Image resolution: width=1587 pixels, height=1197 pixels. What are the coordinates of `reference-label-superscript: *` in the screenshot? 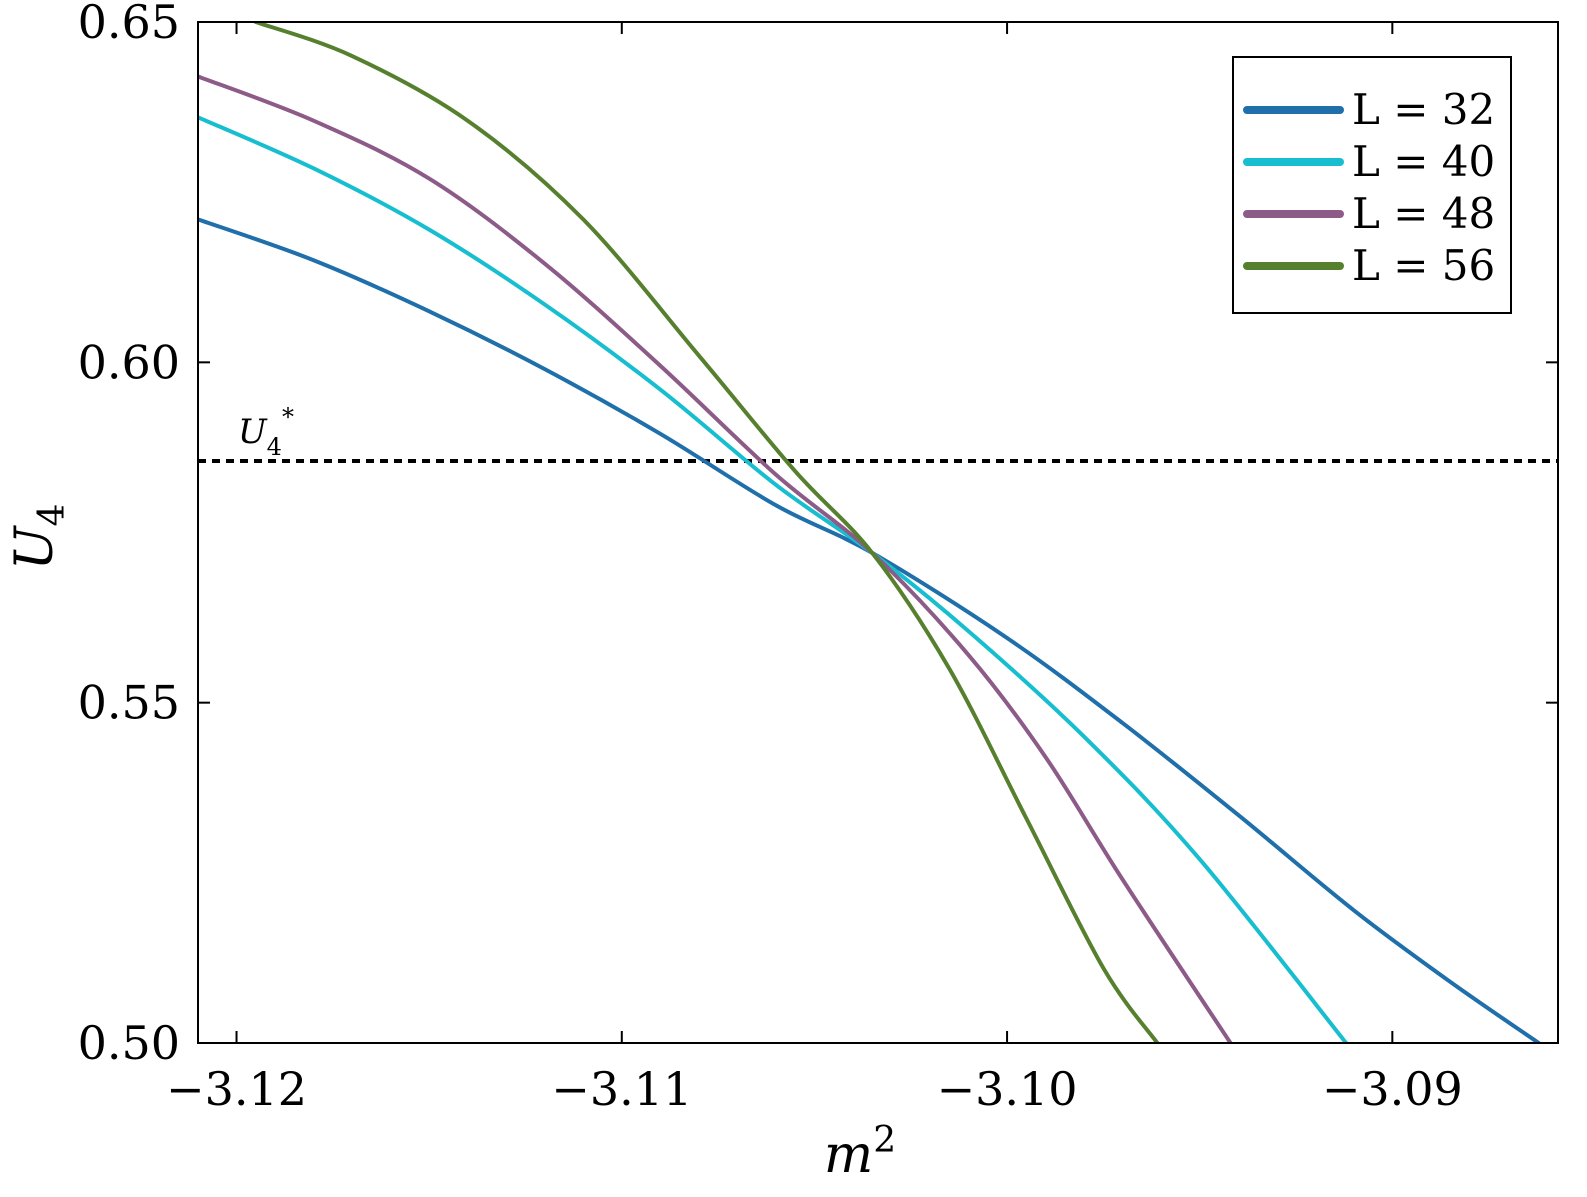 It's located at (288, 417).